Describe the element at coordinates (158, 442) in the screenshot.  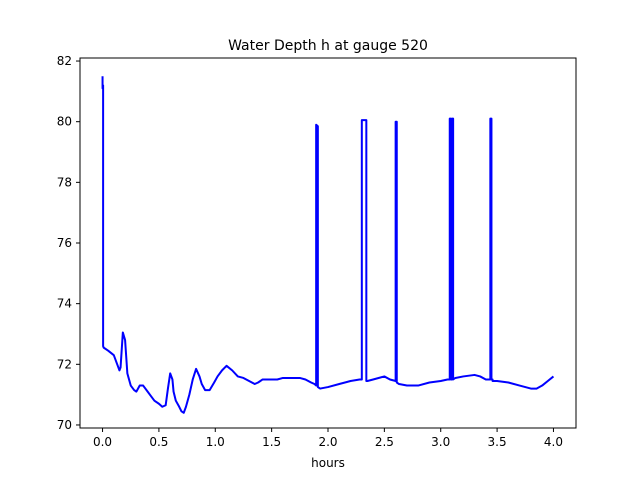
I see `x-tick-label: 0.5` at that location.